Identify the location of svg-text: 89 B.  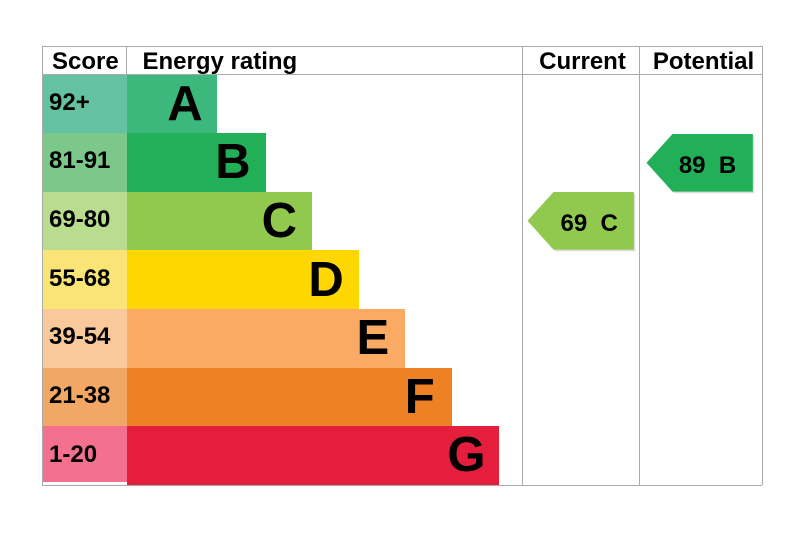
(706, 165).